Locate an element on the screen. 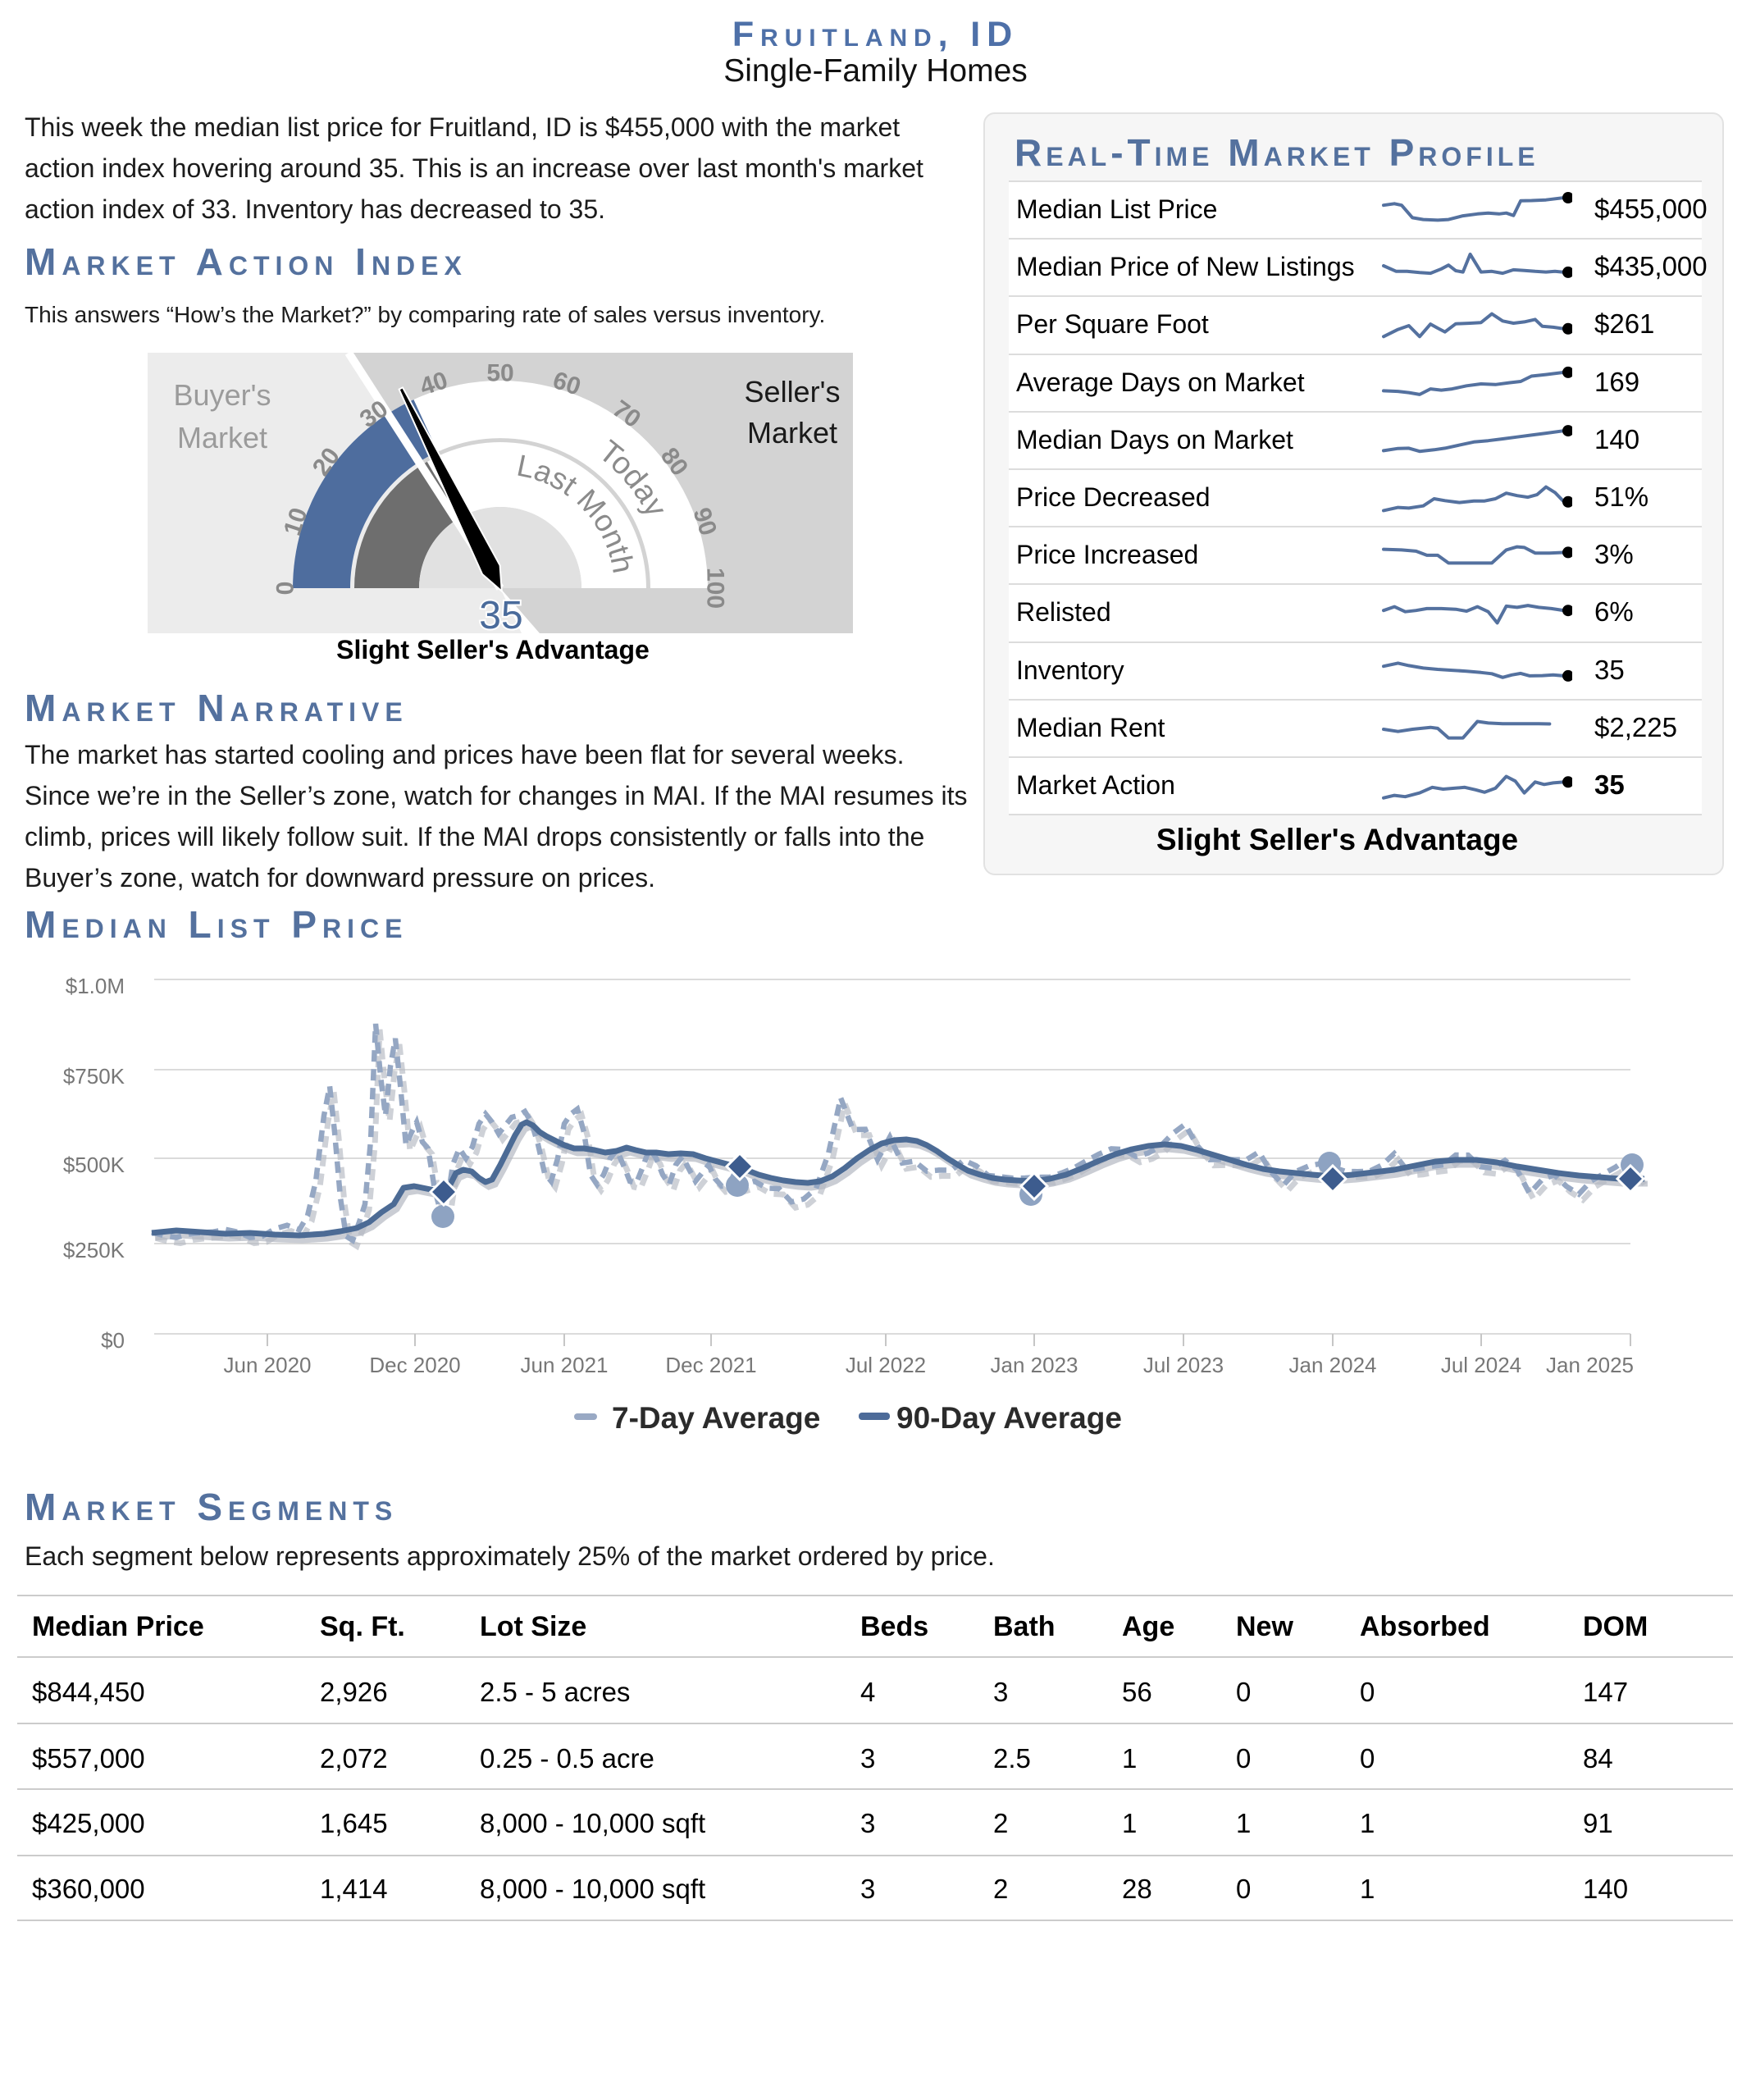 Image resolution: width=1751 pixels, height=2100 pixels. svg-text: Slight Seller's Advantage is located at coordinates (493, 649).